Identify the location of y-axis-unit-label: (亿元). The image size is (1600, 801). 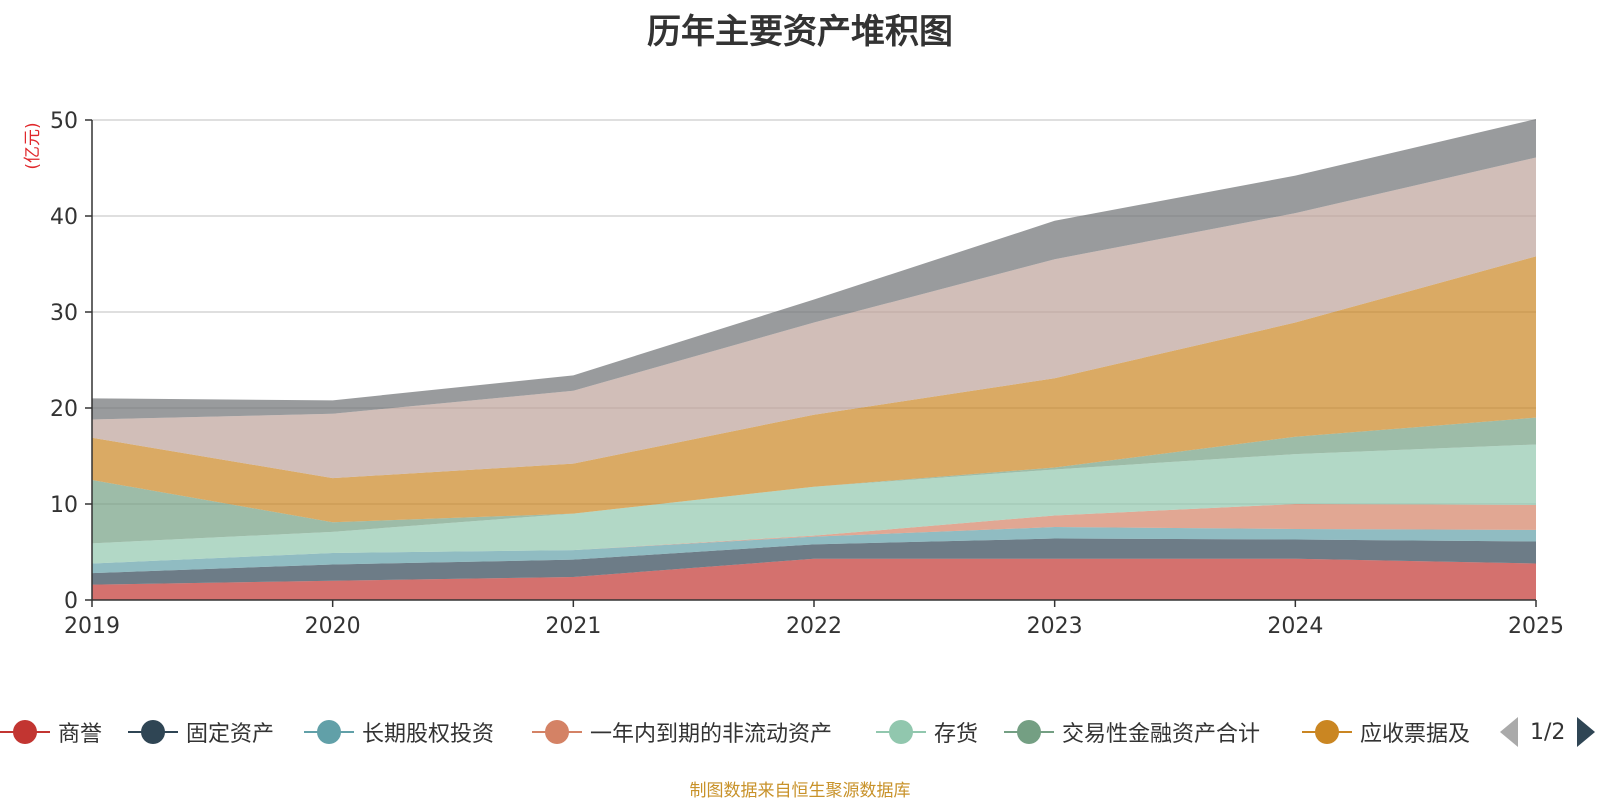
(33, 145).